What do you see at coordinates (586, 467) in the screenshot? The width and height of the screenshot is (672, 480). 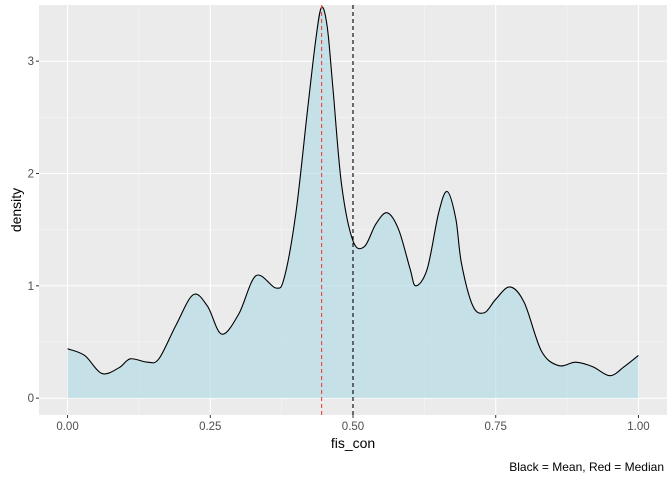 I see `caption: Black = Mean, Red = Median` at bounding box center [586, 467].